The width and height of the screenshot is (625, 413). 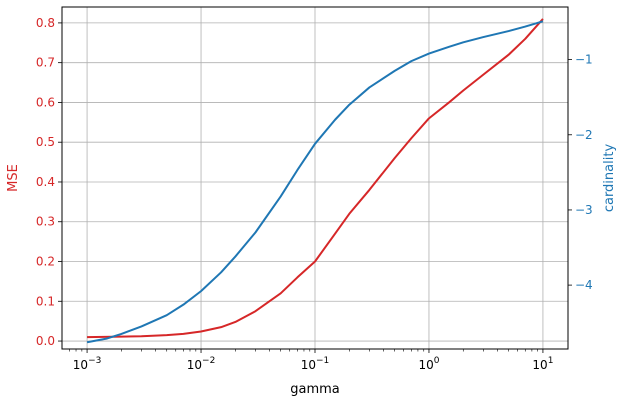 What do you see at coordinates (542, 364) in the screenshot?
I see `x-tick-label: 10¹` at bounding box center [542, 364].